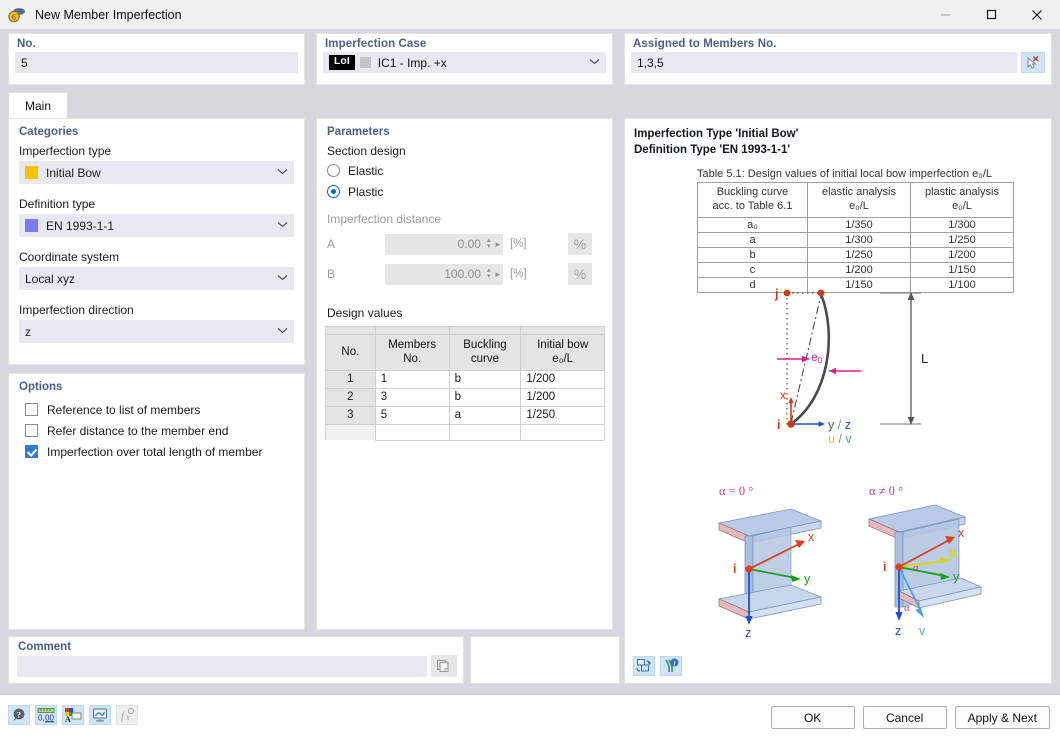  What do you see at coordinates (464, 170) in the screenshot?
I see `radio-option-elastic: Elastic` at bounding box center [464, 170].